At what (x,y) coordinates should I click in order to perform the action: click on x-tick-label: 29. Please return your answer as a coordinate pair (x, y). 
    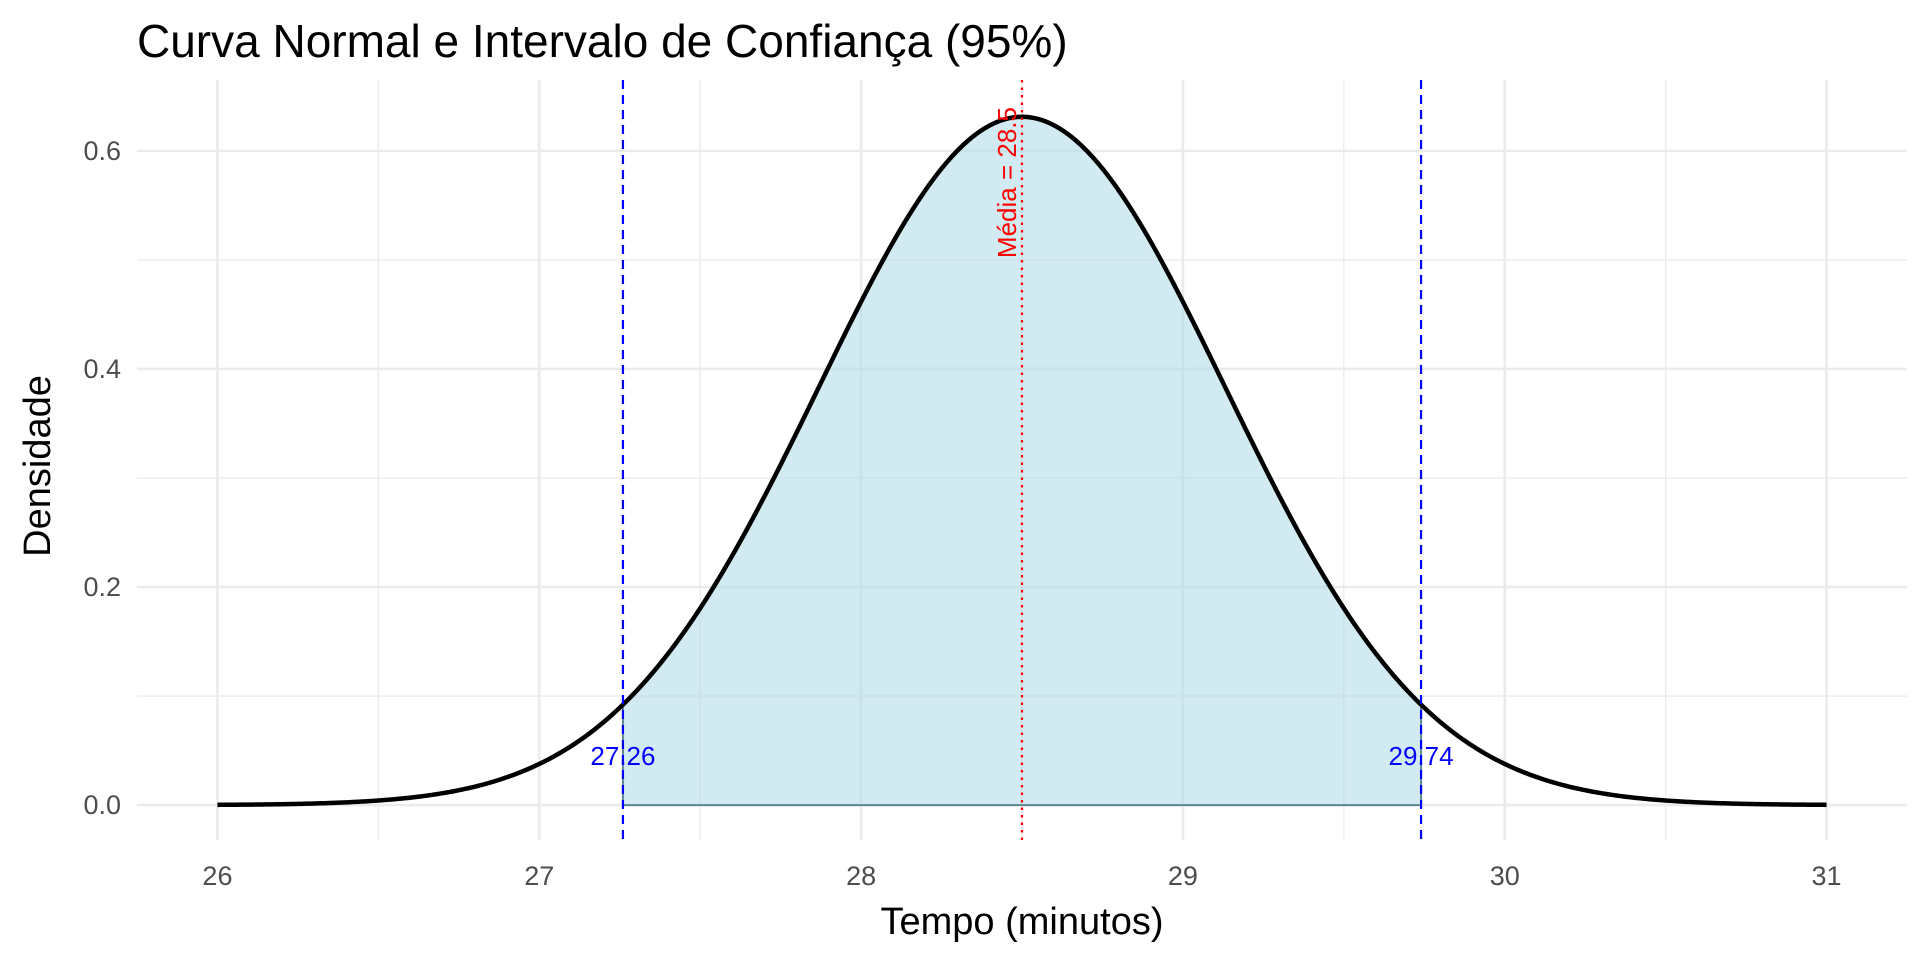
    Looking at the image, I should click on (1183, 876).